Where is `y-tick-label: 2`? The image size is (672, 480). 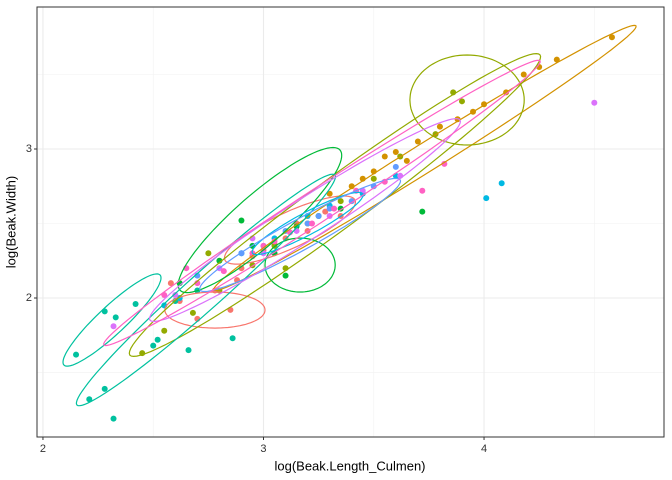
y-tick-label: 2 is located at coordinates (29, 298).